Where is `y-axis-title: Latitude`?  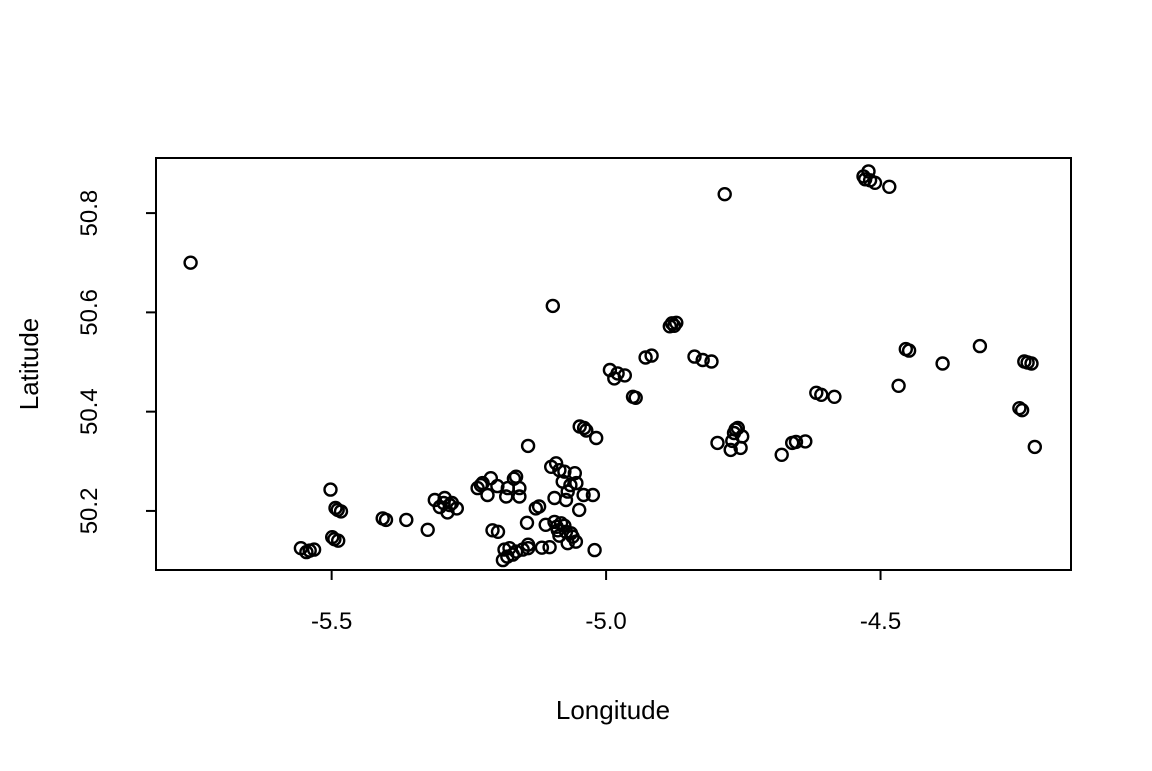
y-axis-title: Latitude is located at coordinates (29, 364).